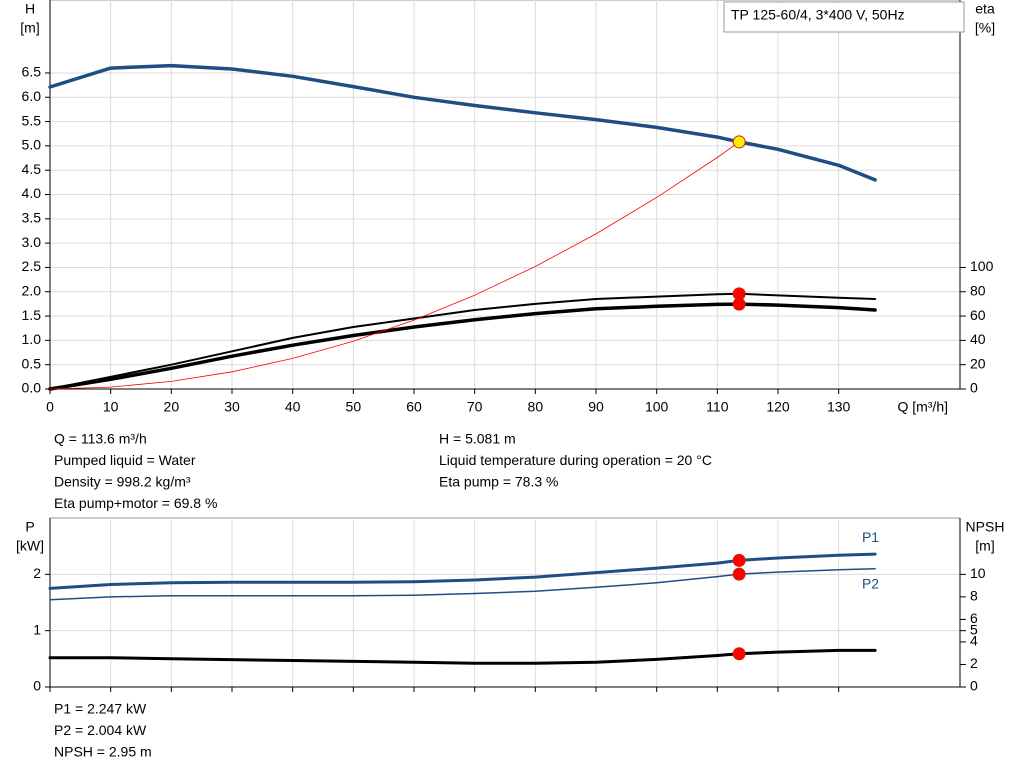  I want to click on info-text: H = 5.081 m, so click(477, 439).